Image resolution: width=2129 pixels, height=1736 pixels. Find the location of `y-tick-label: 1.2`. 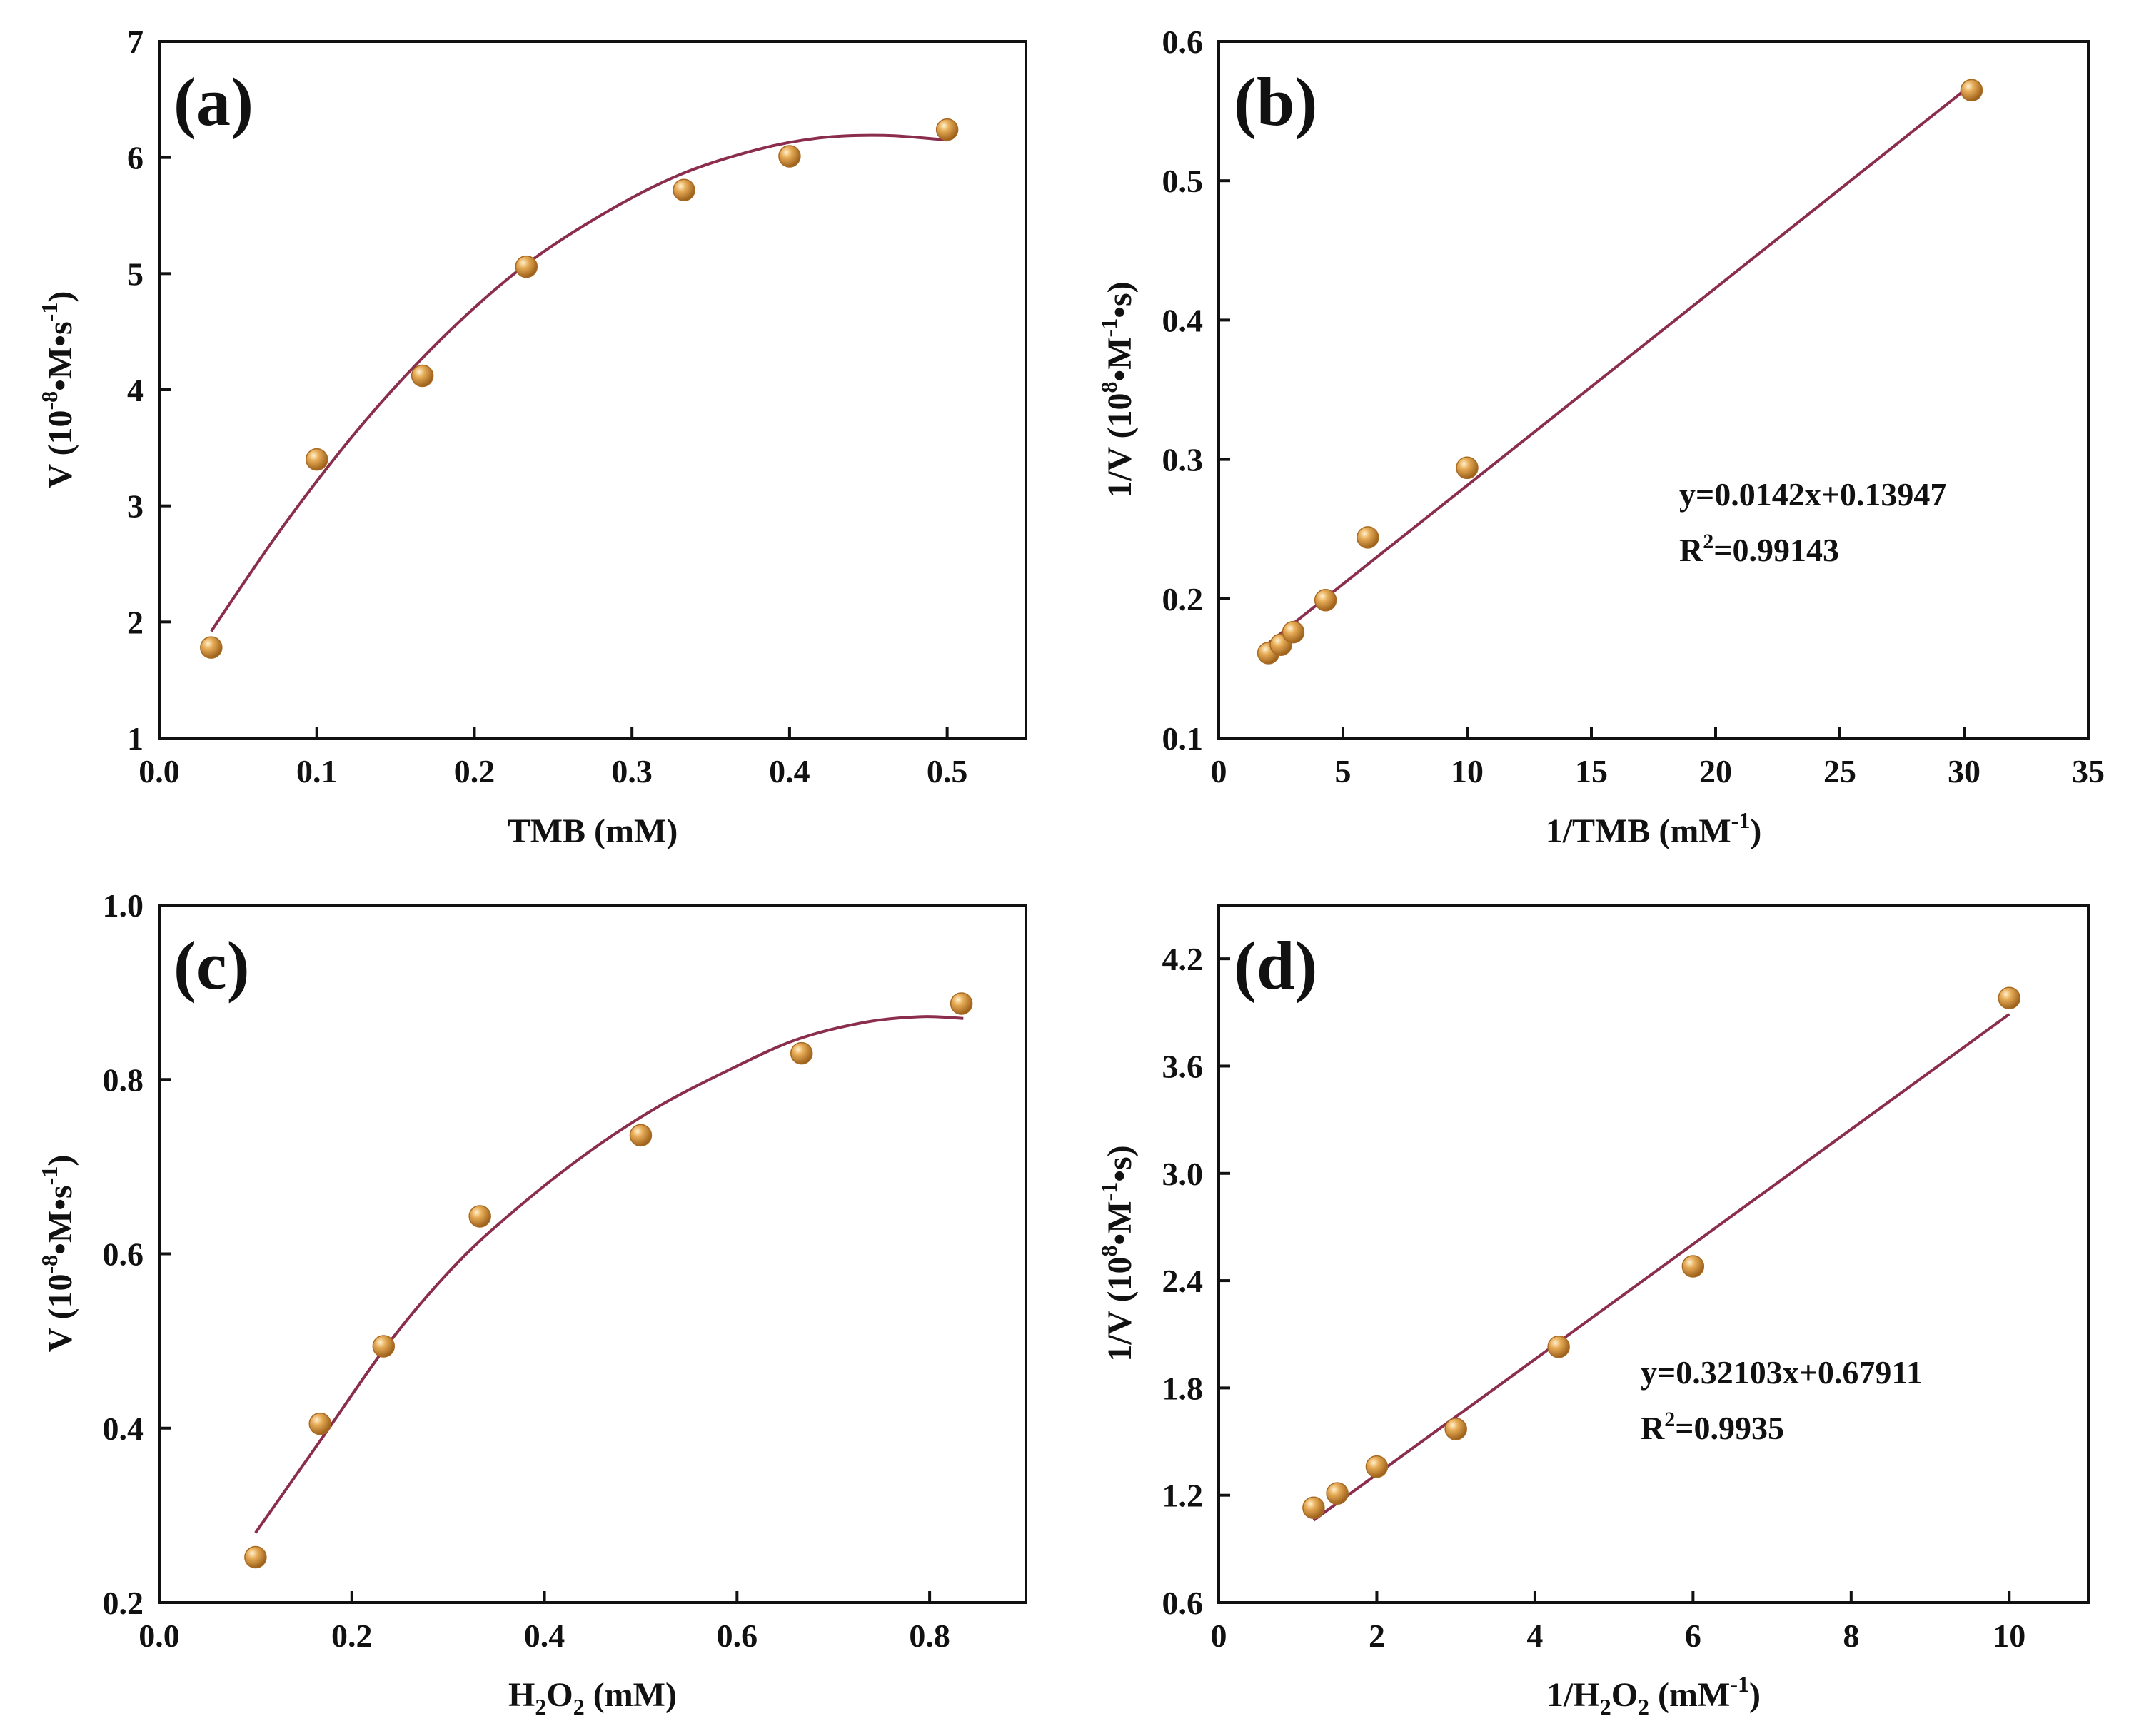

y-tick-label: 1.2 is located at coordinates (1183, 1496).